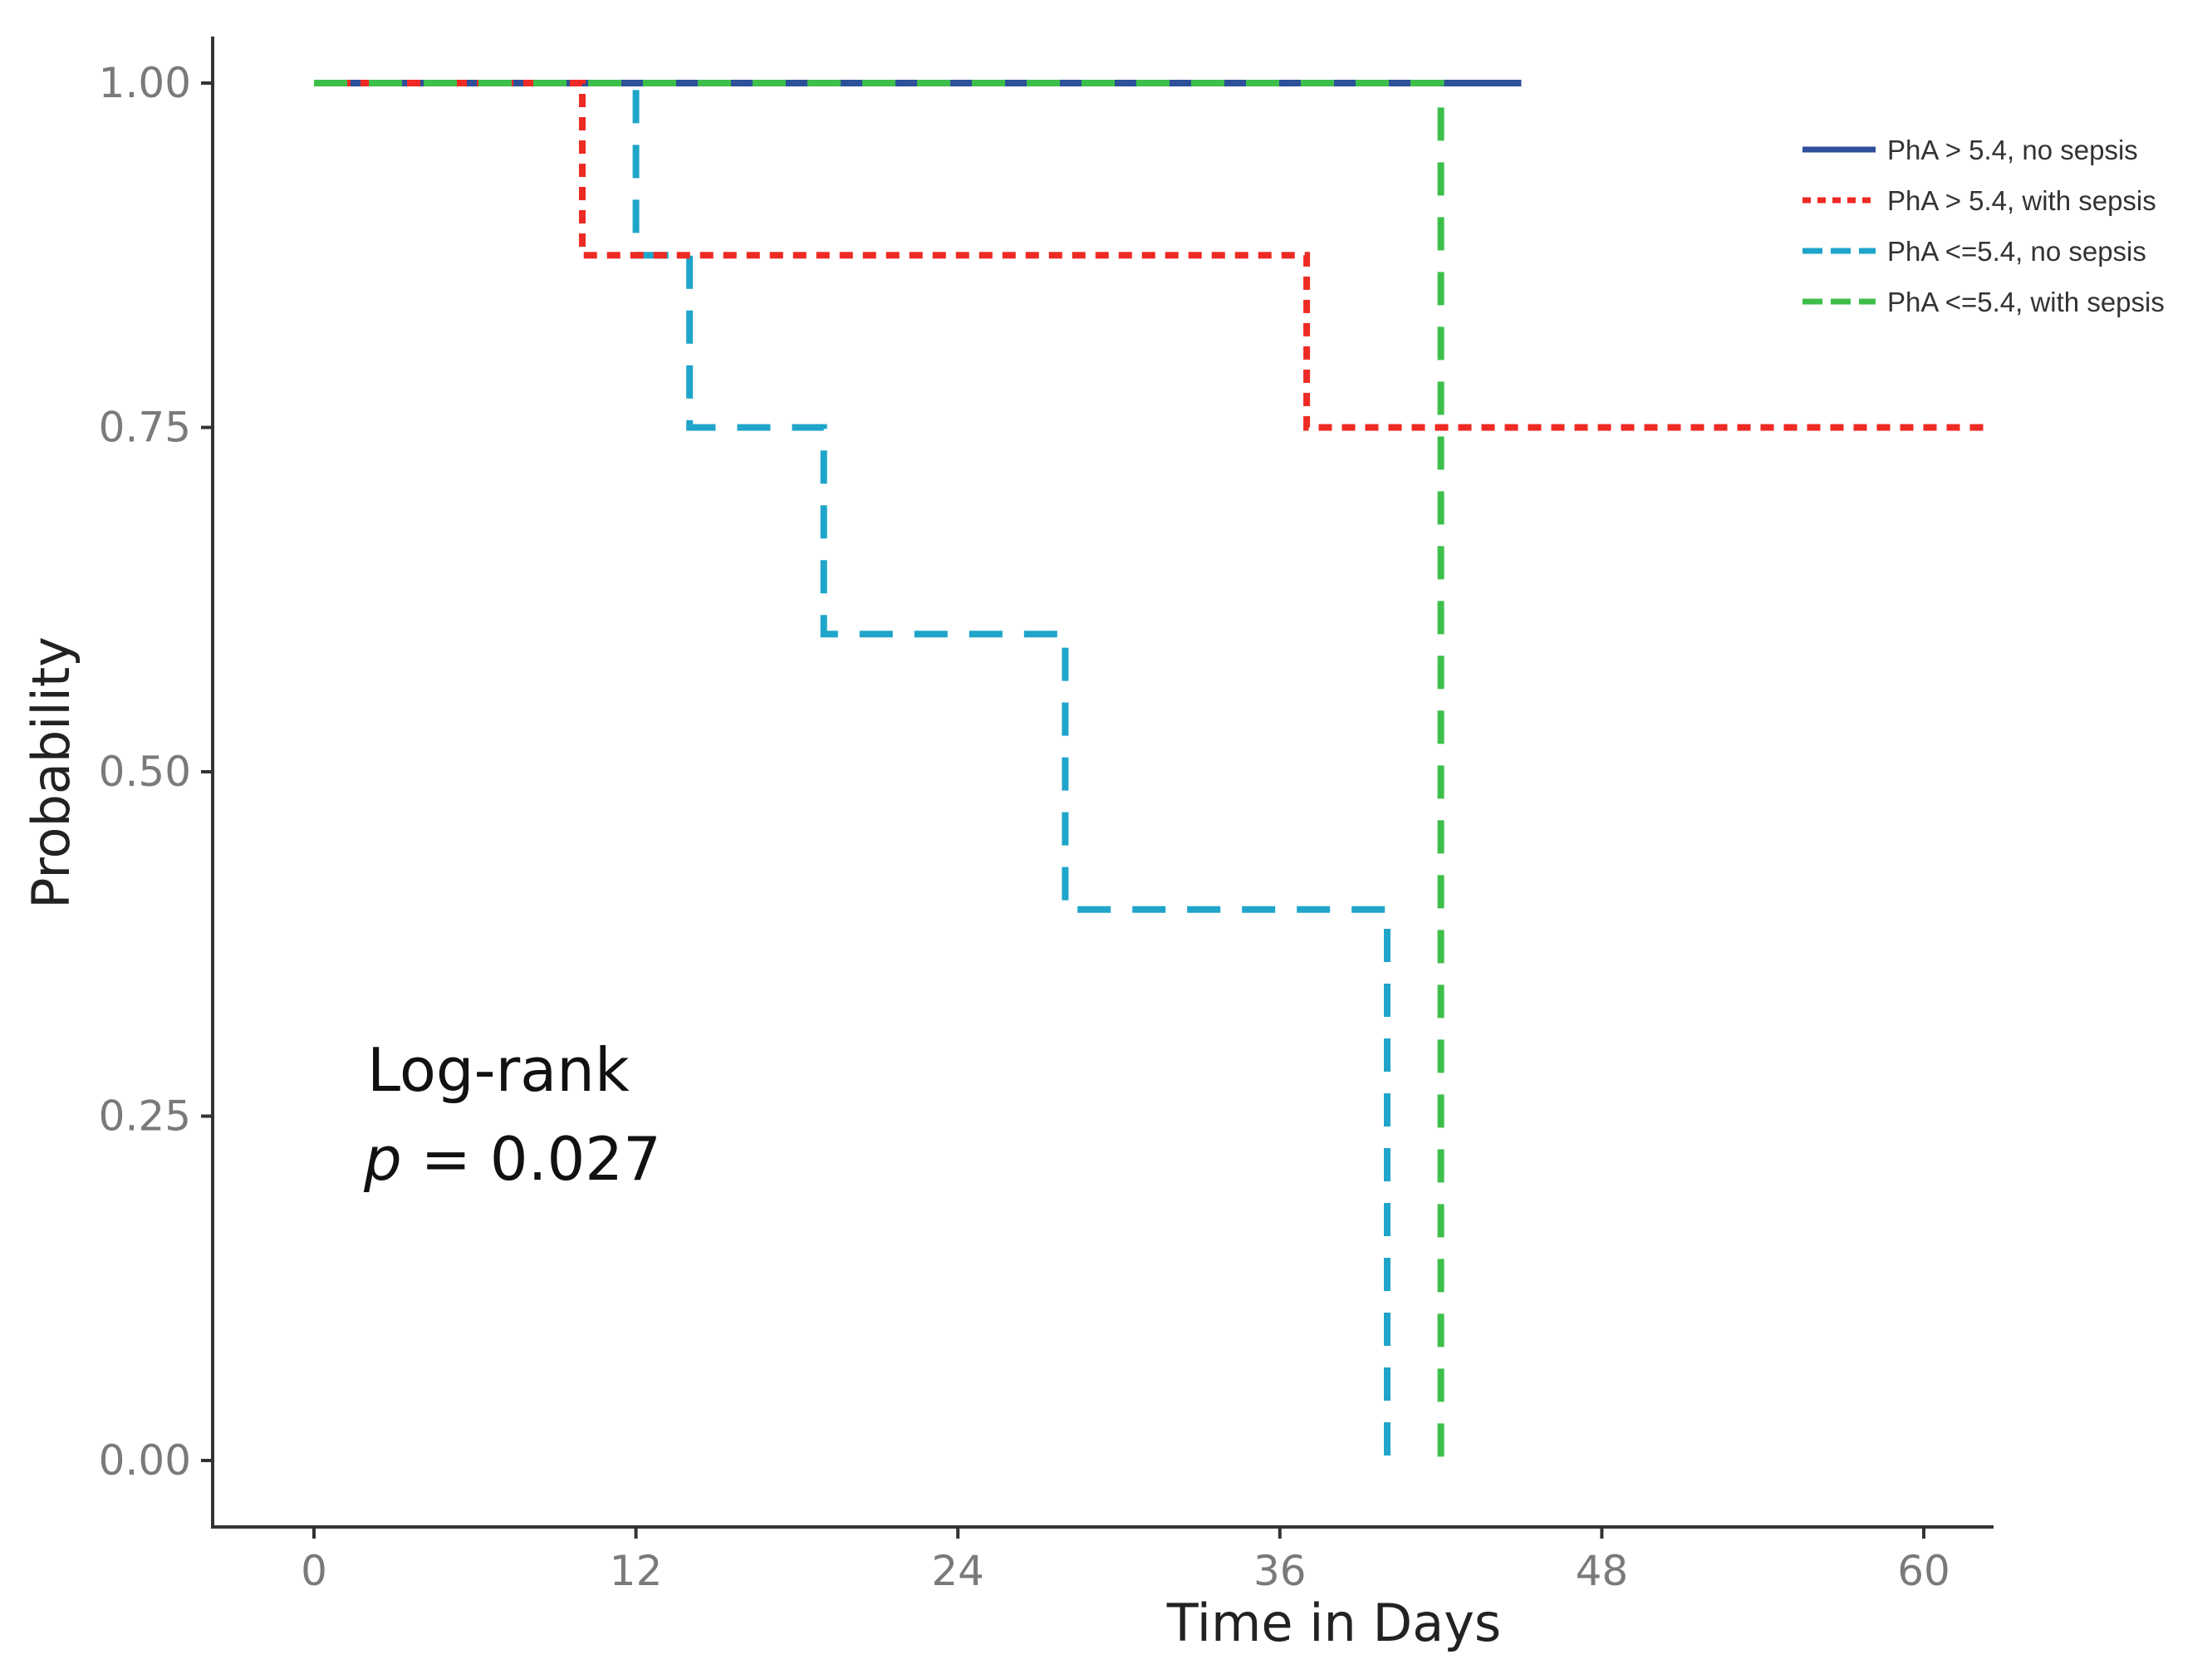 The image size is (2212, 1674). Describe the element at coordinates (145, 1461) in the screenshot. I see `y-tick-label: 0.00` at that location.